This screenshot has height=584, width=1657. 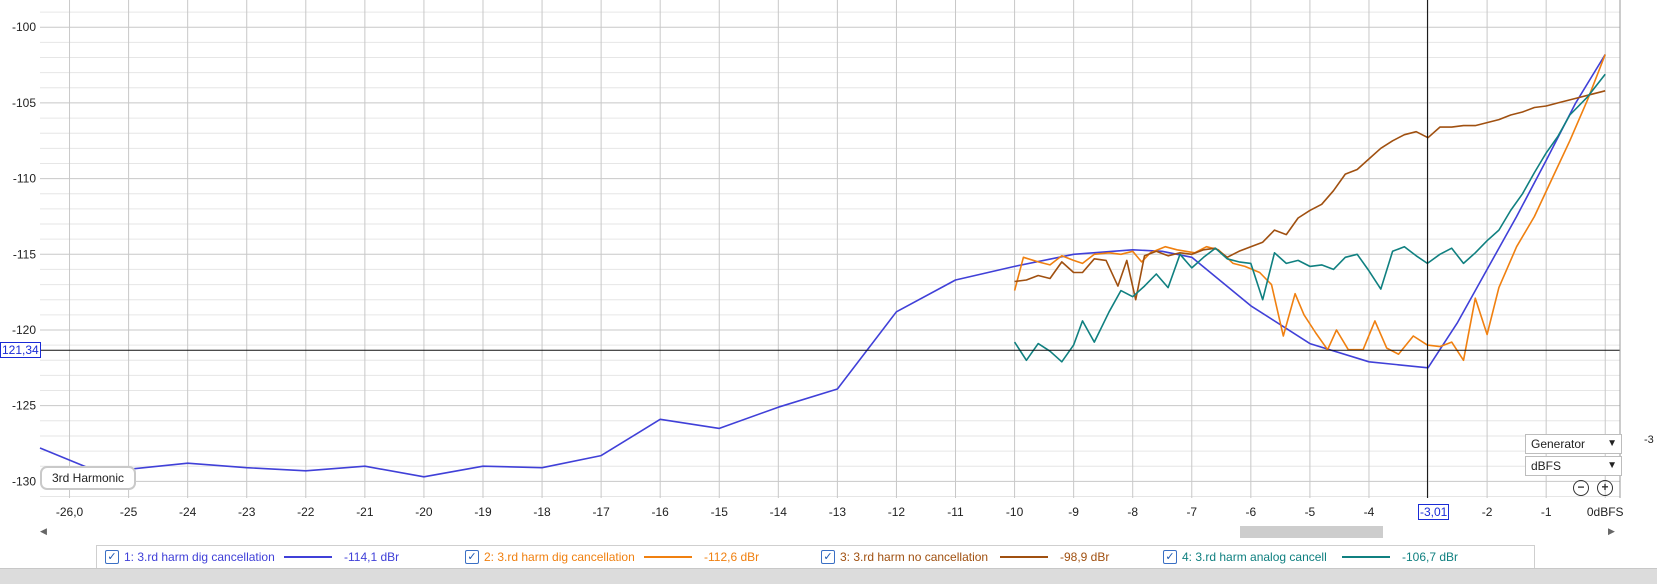 What do you see at coordinates (542, 512) in the screenshot?
I see `x-tick-label: -18` at bounding box center [542, 512].